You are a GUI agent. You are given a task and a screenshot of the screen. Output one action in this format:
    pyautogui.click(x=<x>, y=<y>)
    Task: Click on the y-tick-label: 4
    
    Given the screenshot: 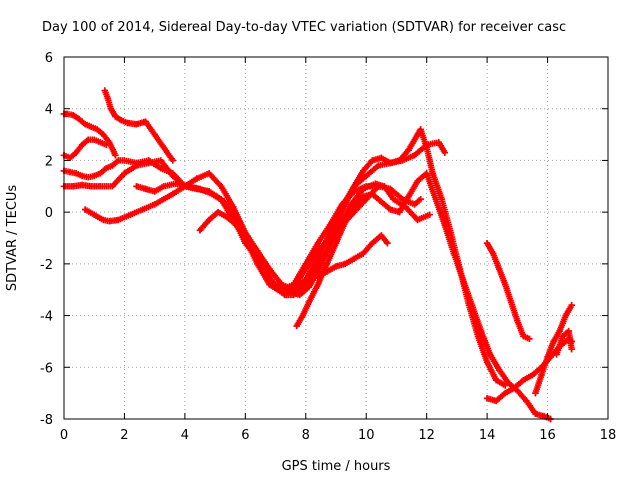 What is the action you would take?
    pyautogui.click(x=49, y=110)
    